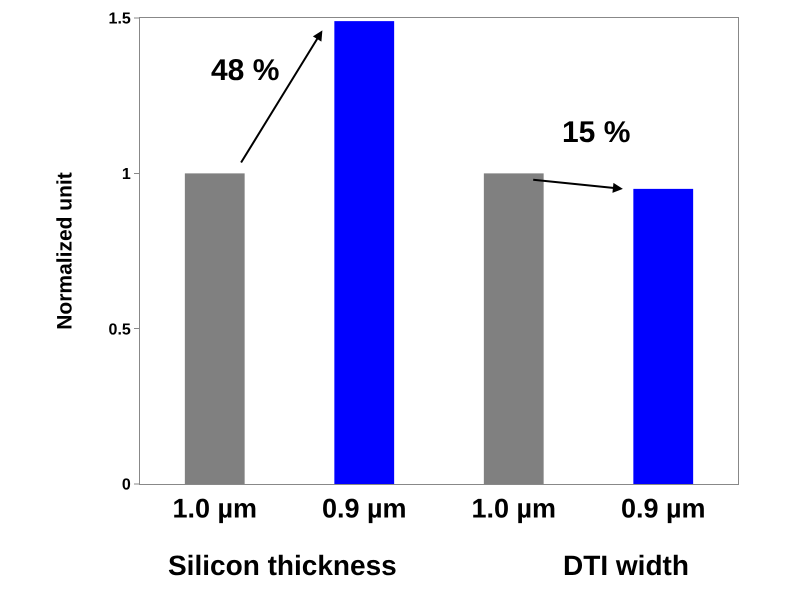  I want to click on text: DTI width, so click(626, 565).